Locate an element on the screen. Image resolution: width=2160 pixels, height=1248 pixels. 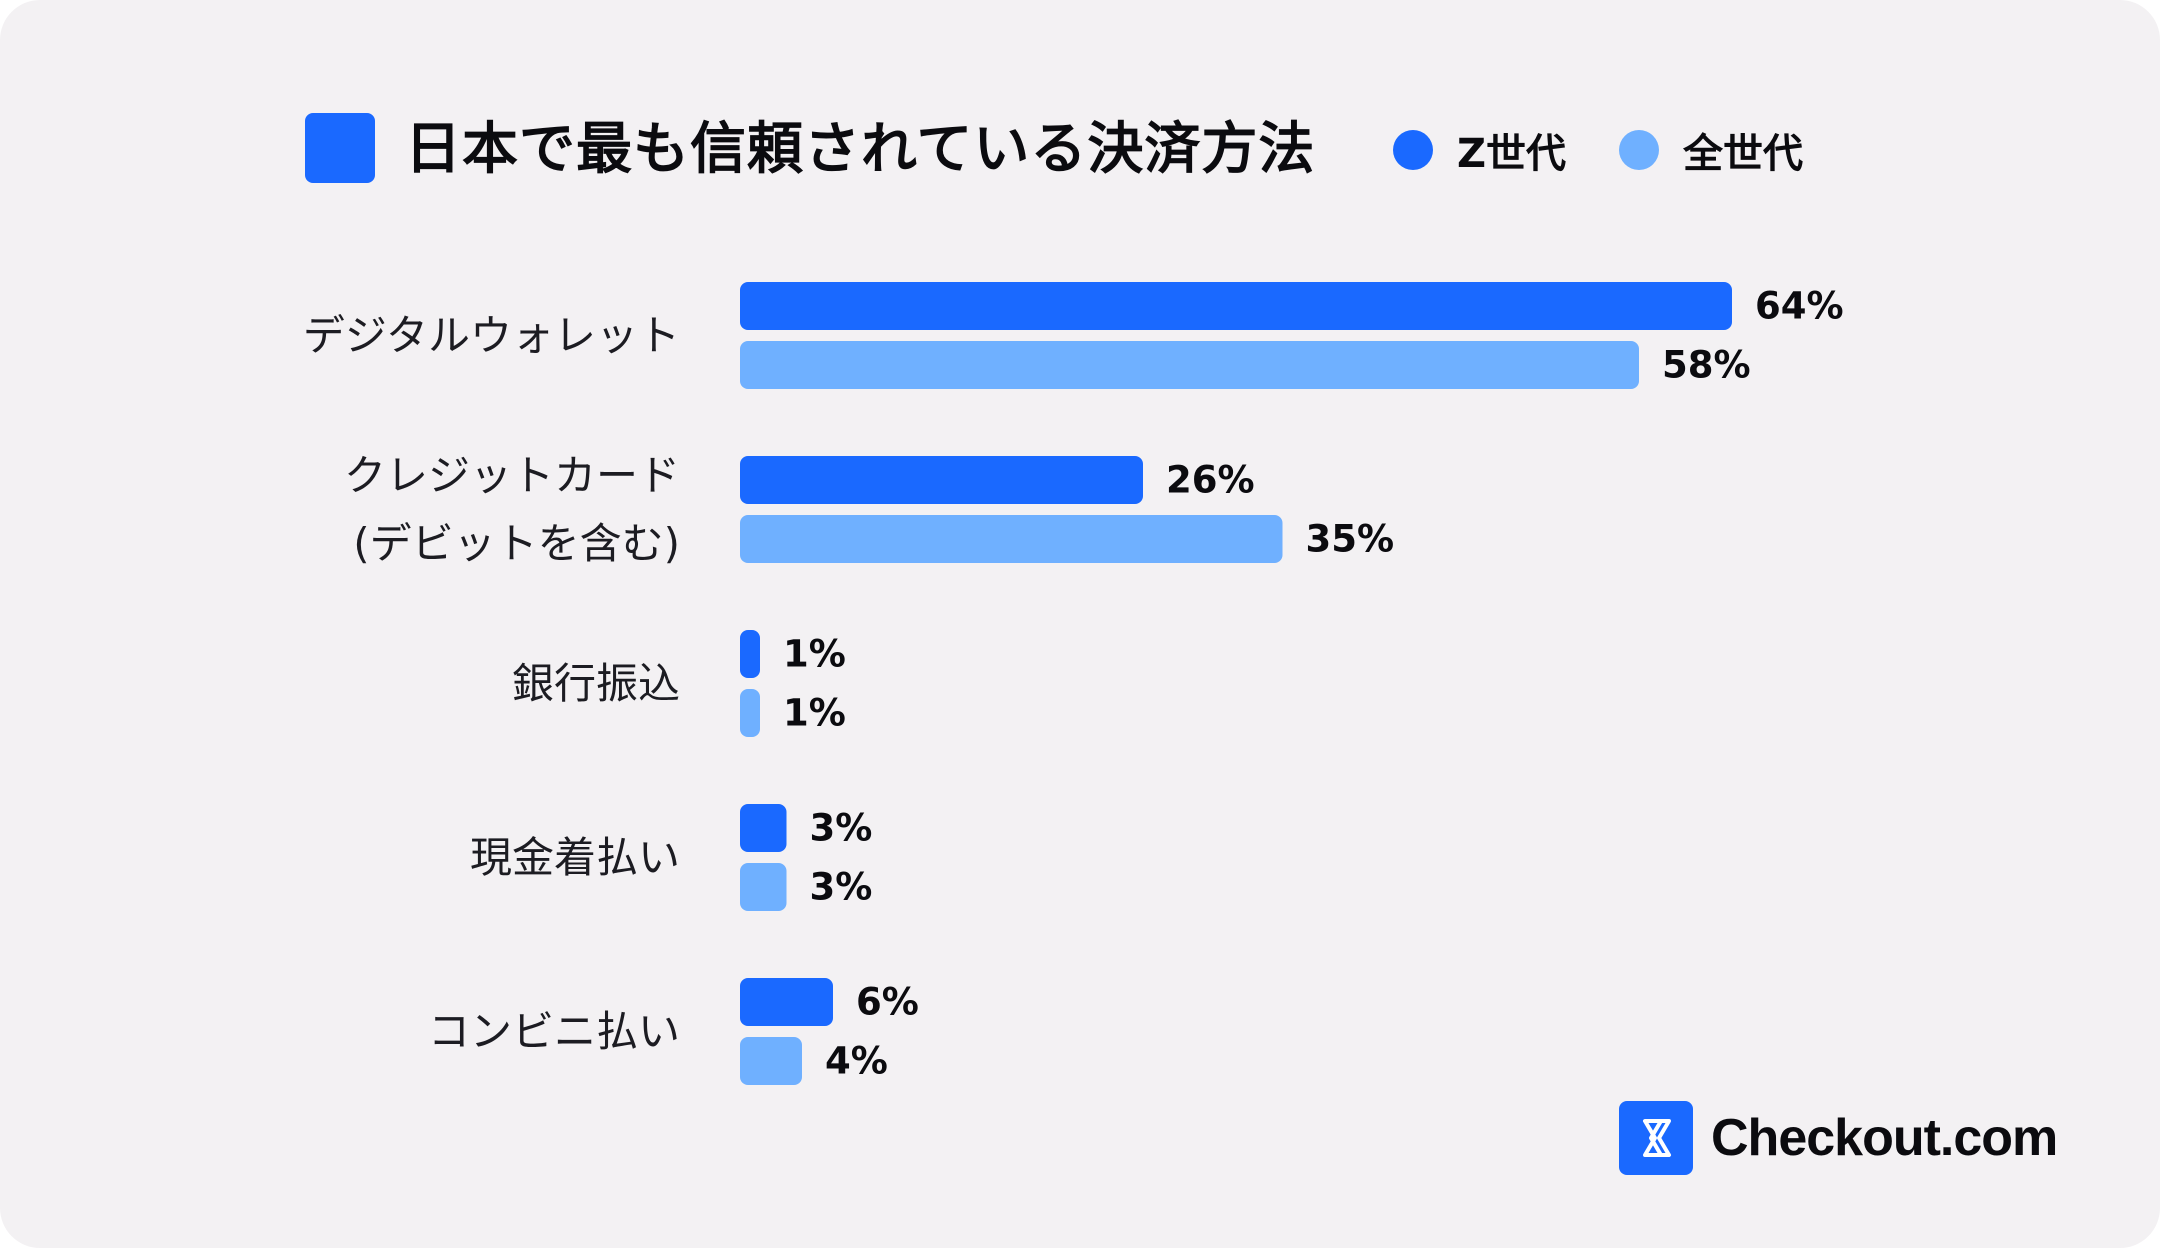
legend-item-all-generations: 全世代 is located at coordinates (1711, 150).